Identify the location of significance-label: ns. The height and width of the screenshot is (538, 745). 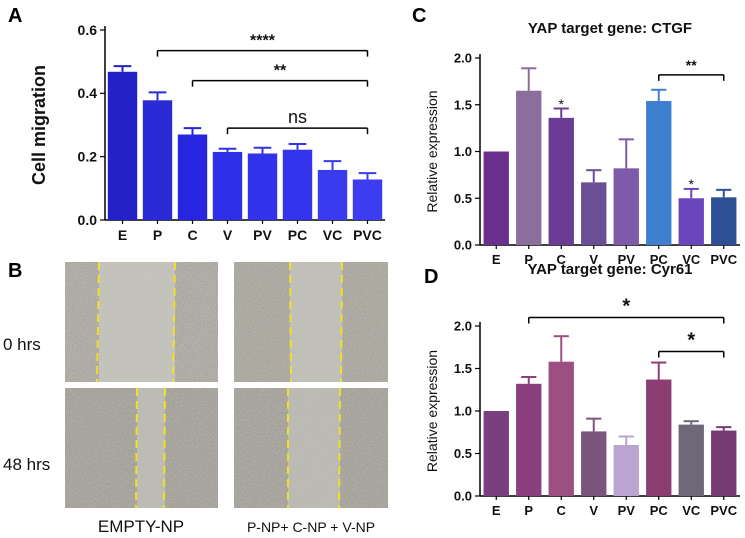
(297, 117).